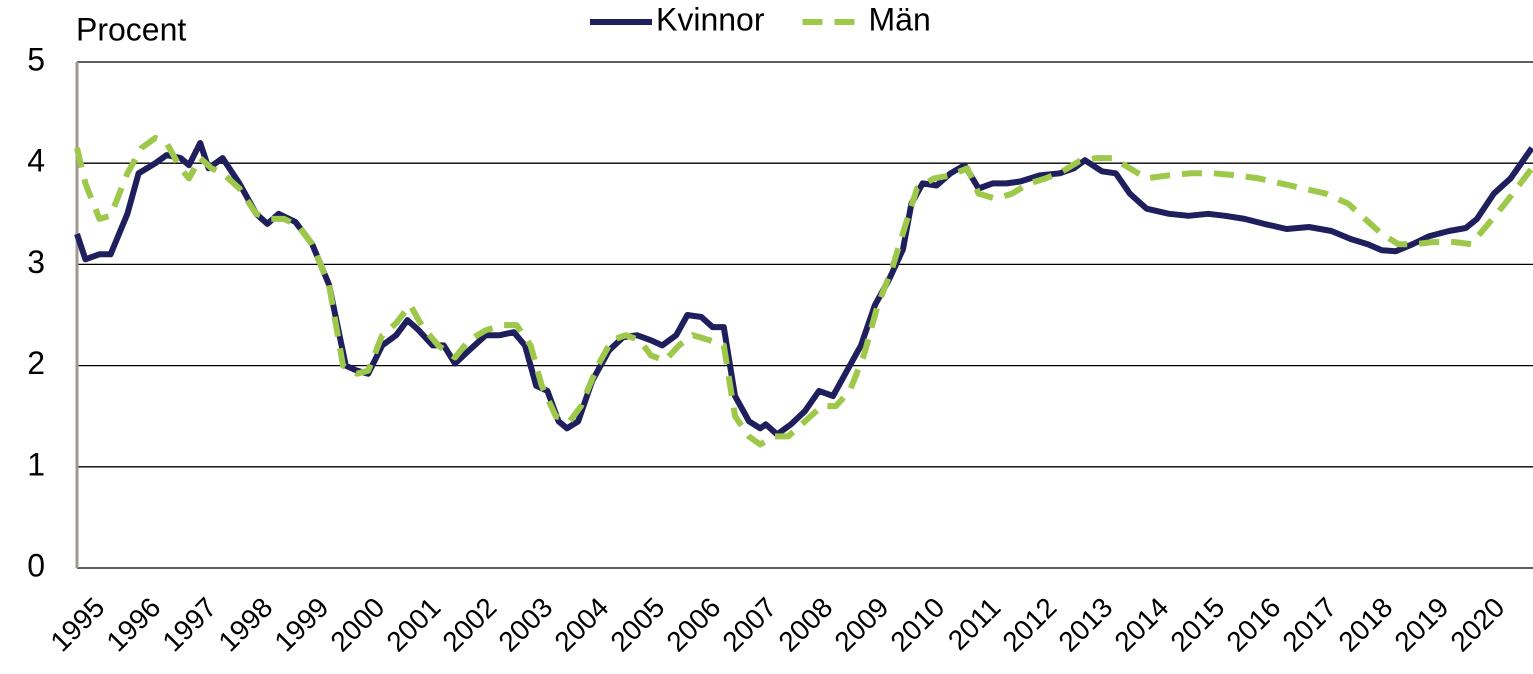 The image size is (1533, 674). I want to click on x-tick-label: 2019, so click(1421, 625).